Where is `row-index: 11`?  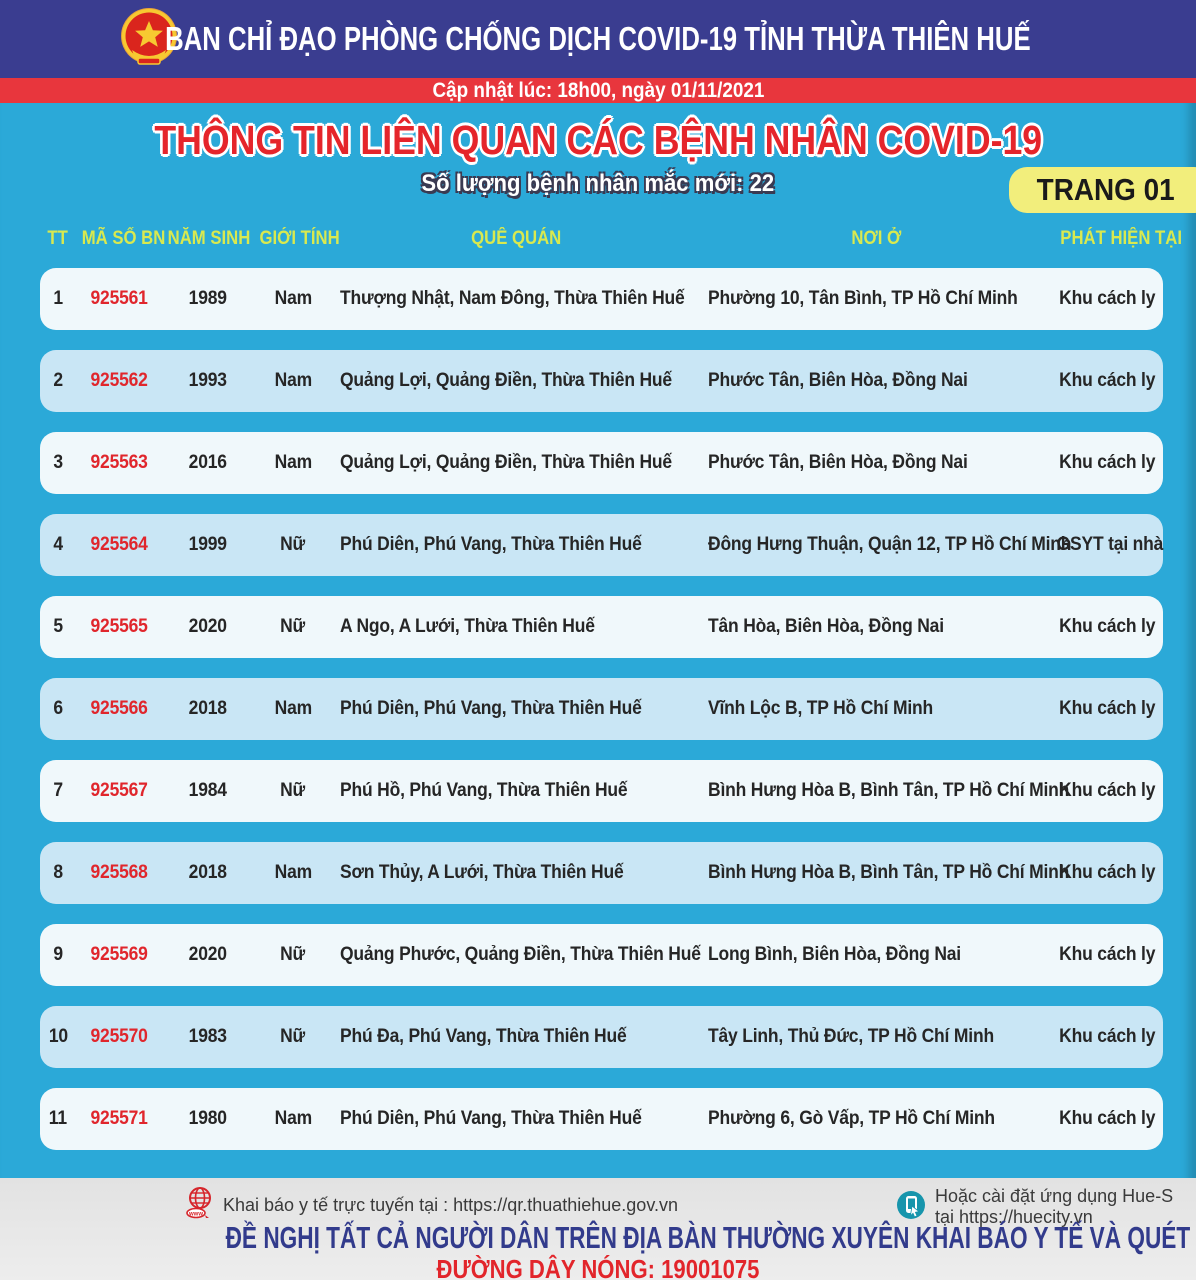
row-index: 11 is located at coordinates (58, 1118).